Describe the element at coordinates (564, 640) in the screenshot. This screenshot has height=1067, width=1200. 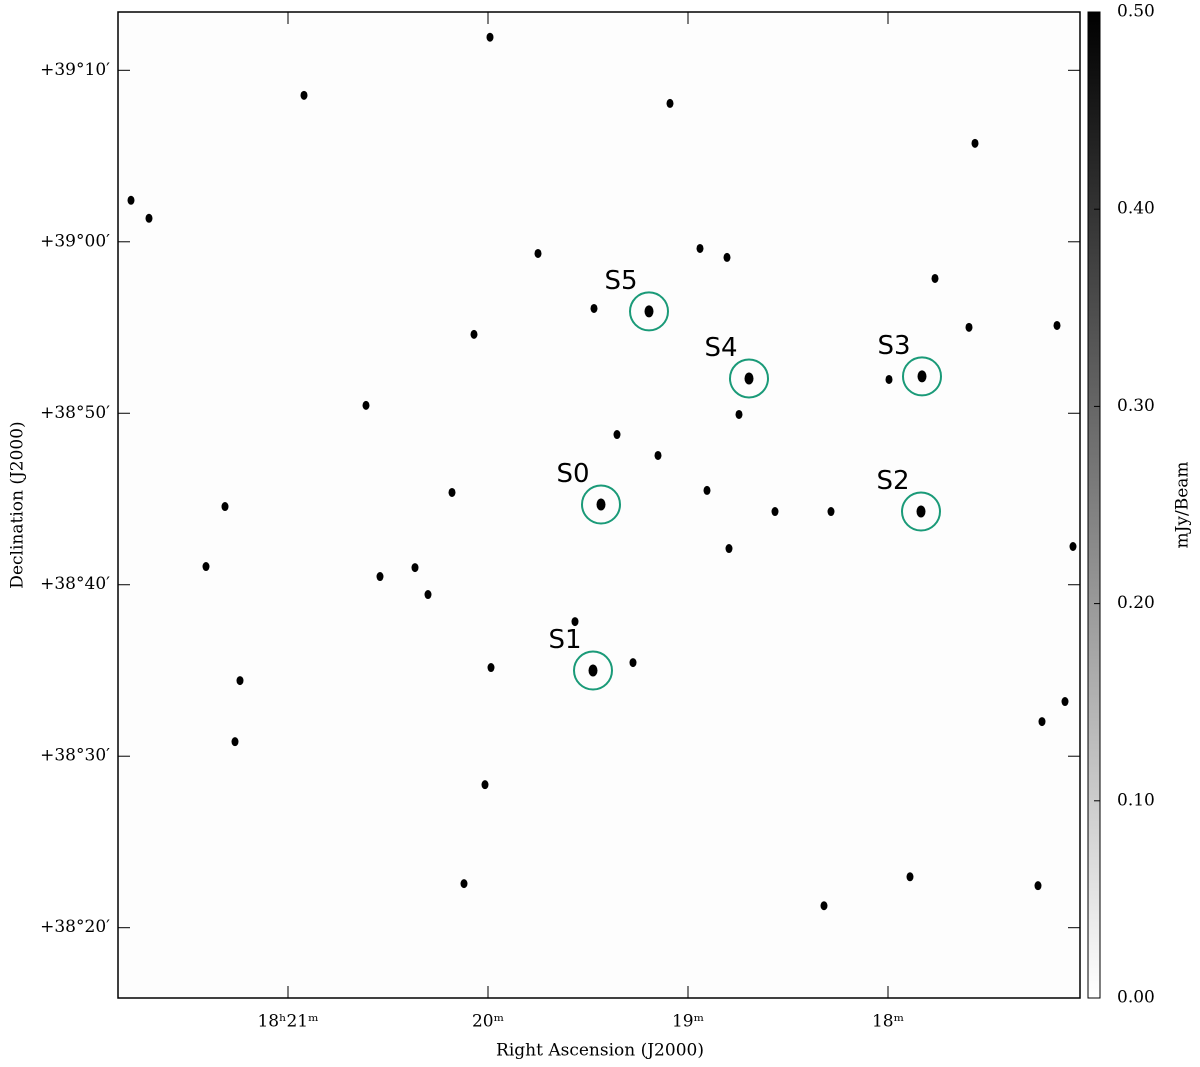
I see `source-label: S1` at that location.